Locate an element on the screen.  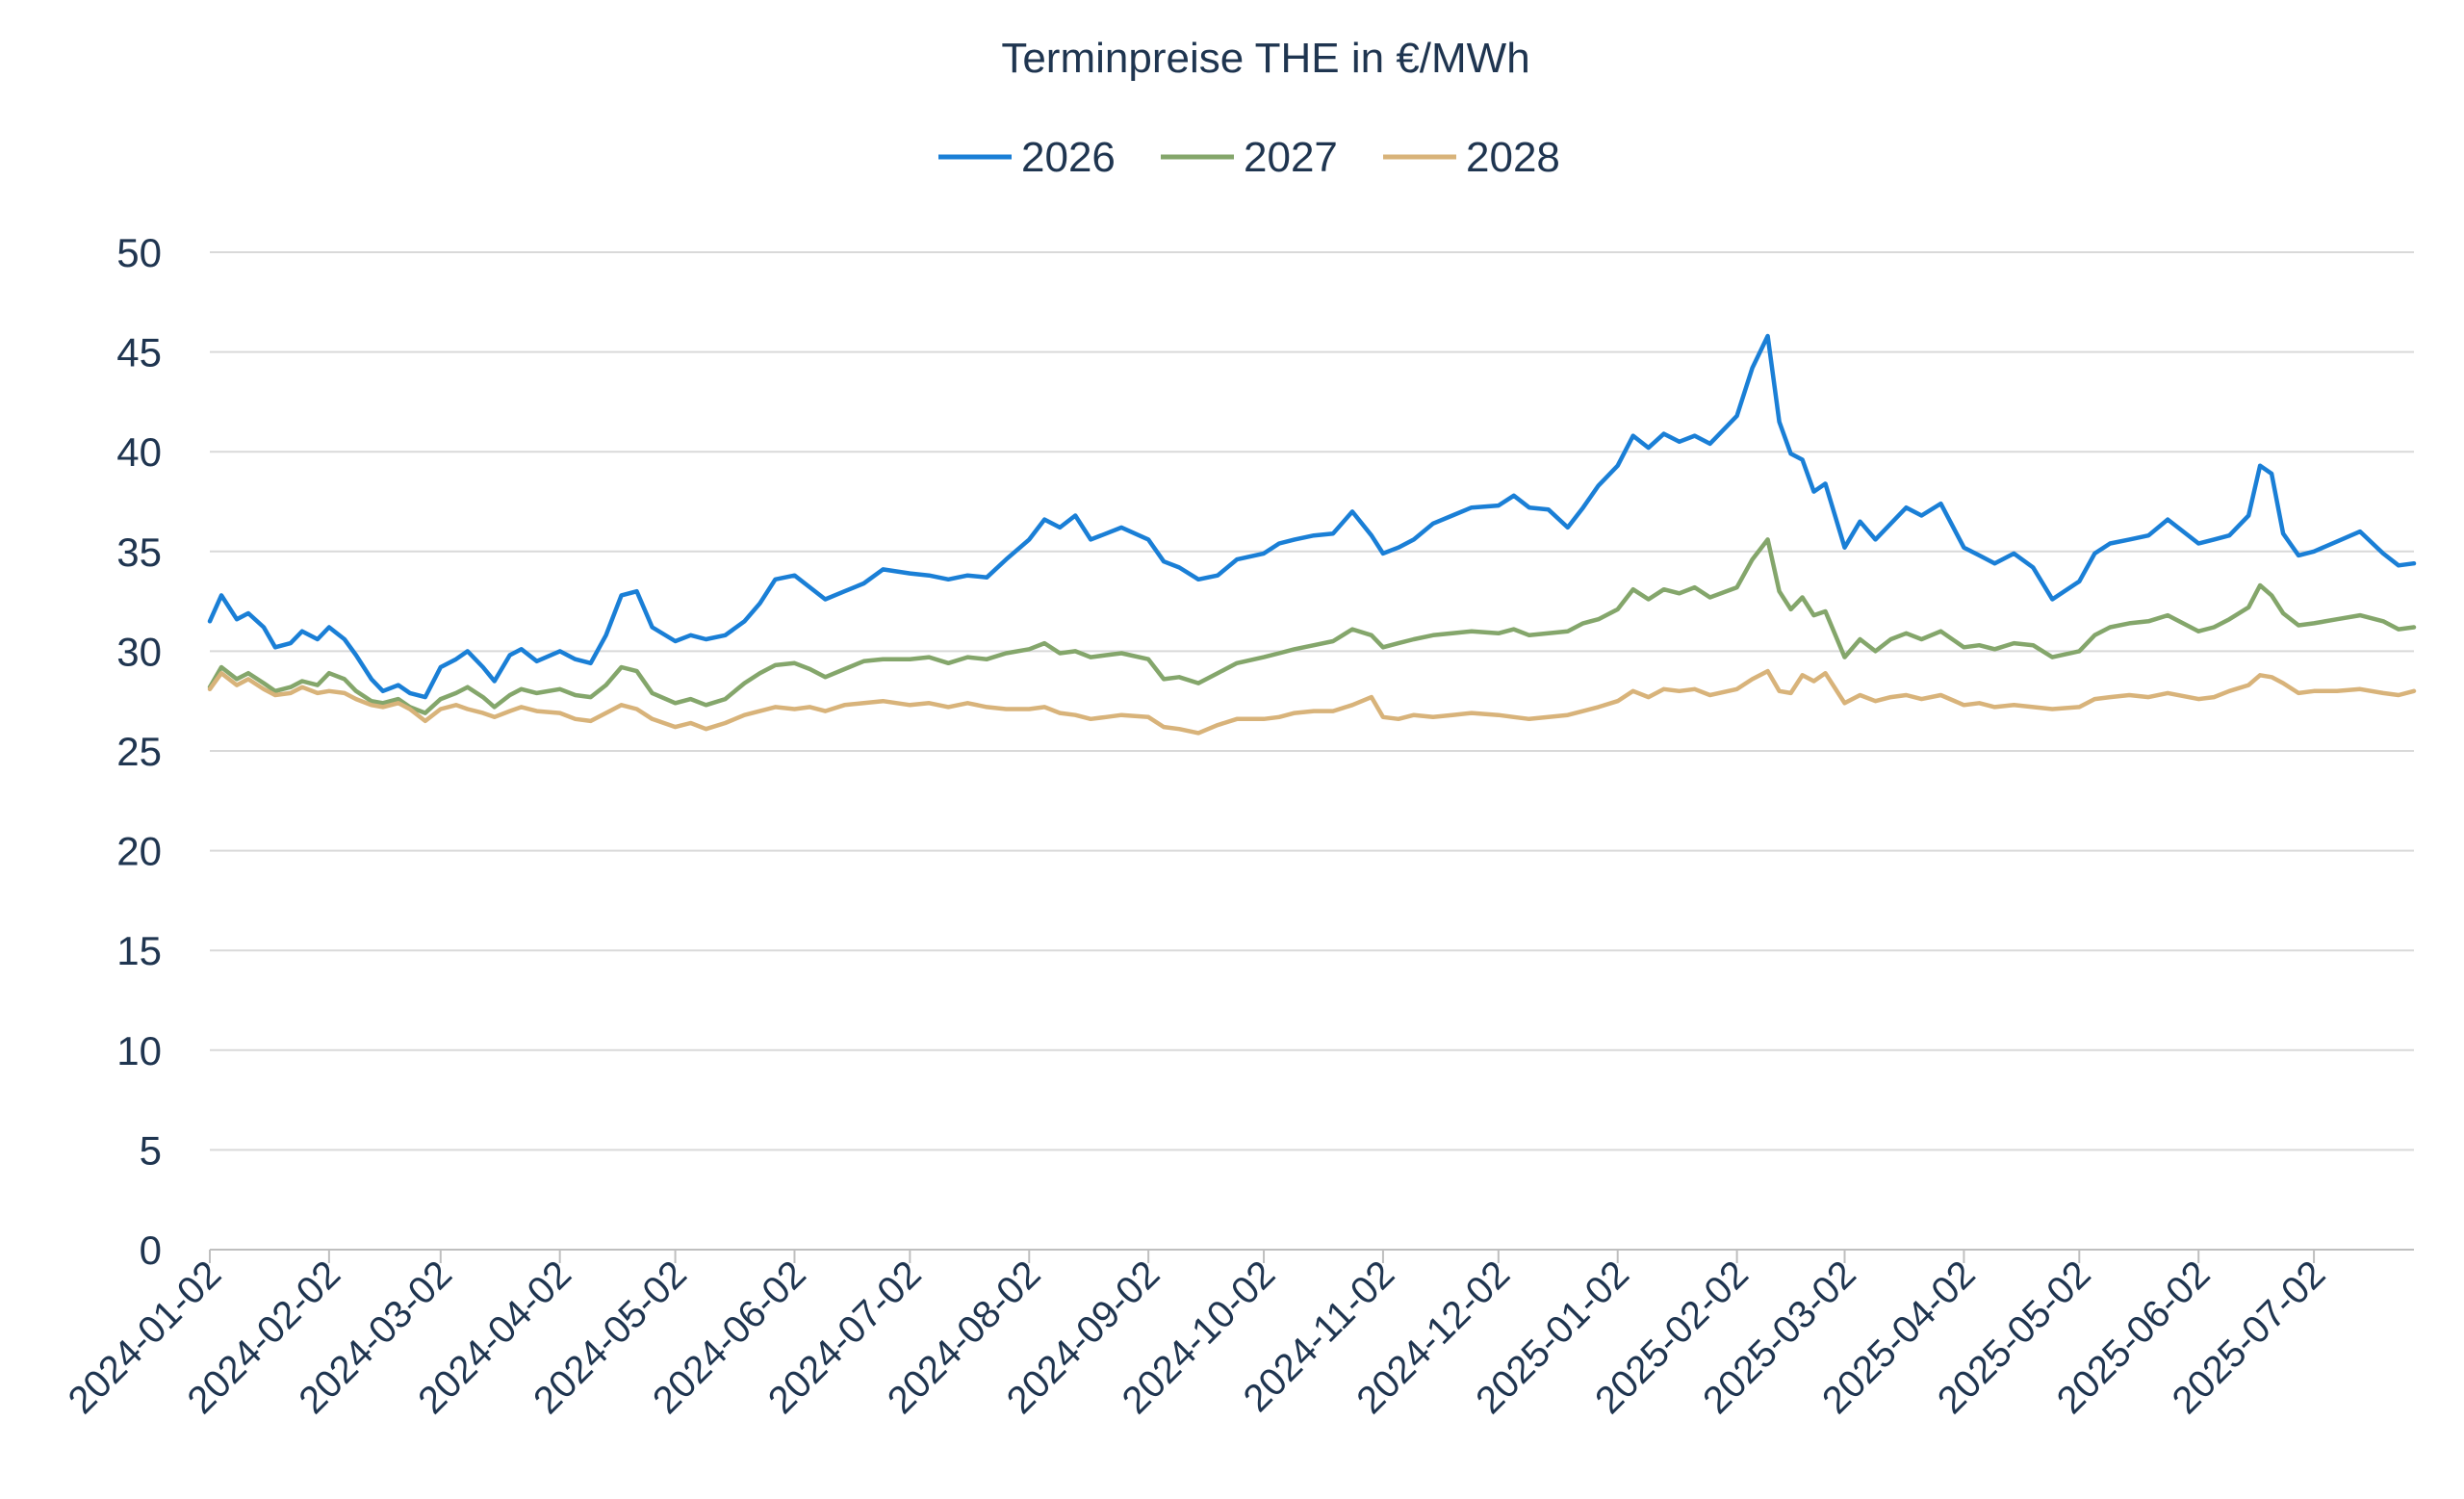
y-tick-label: 15 is located at coordinates (139, 950).